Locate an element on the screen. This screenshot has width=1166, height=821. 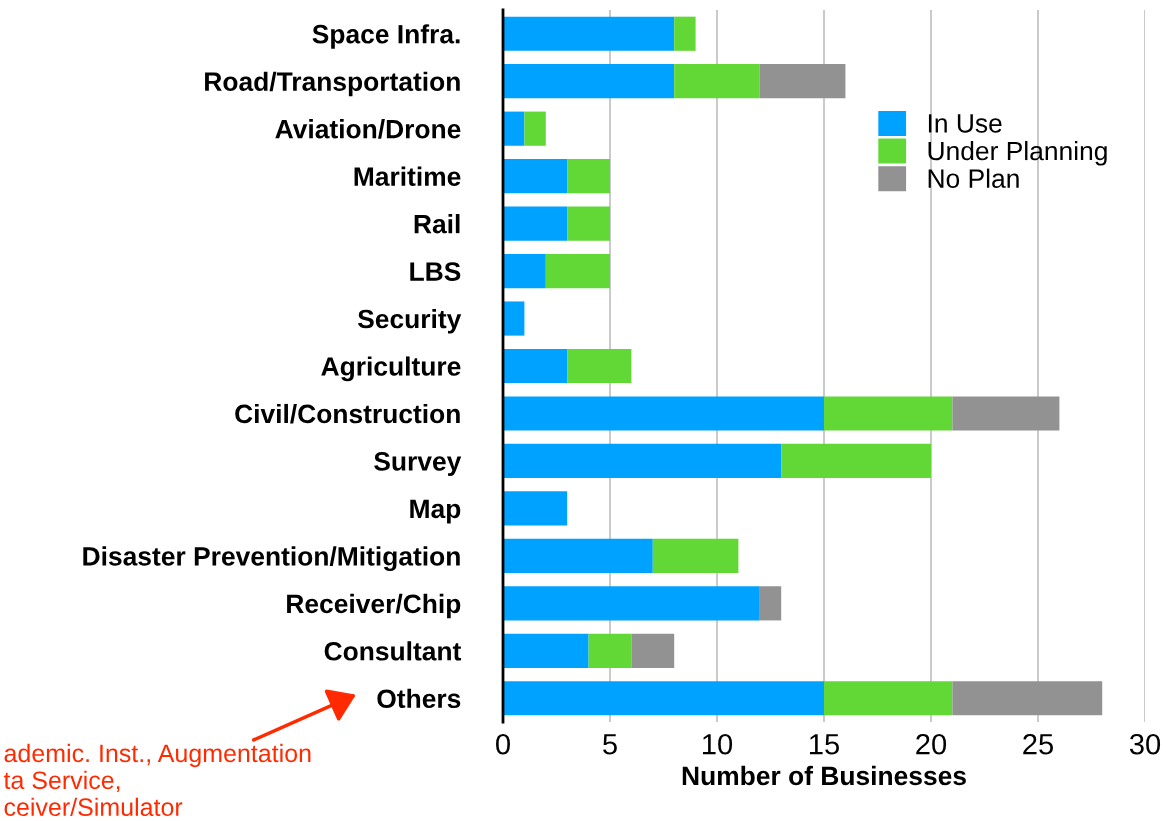
x-tick-label: 30 is located at coordinates (1145, 744).